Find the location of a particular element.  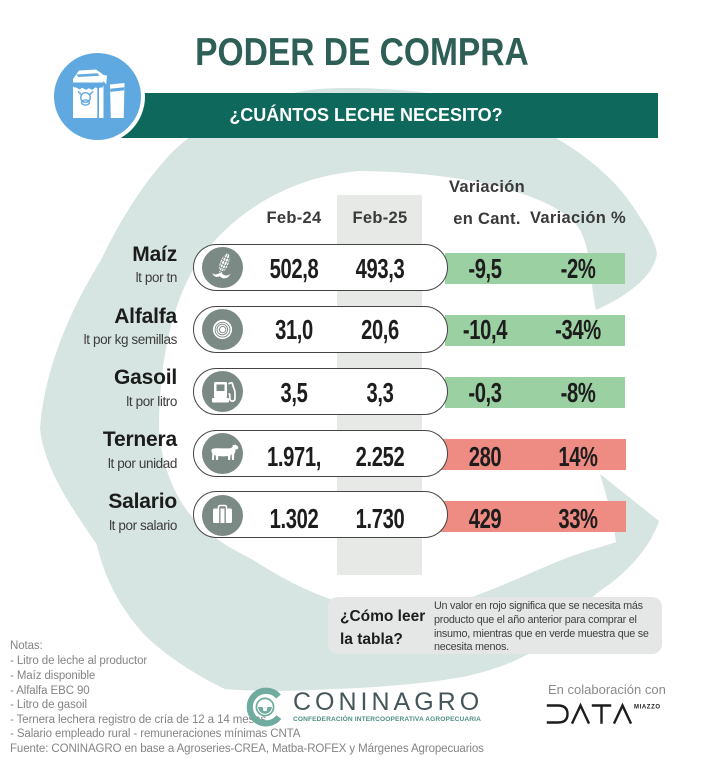

svg-text: MIAZZO is located at coordinates (647, 708).